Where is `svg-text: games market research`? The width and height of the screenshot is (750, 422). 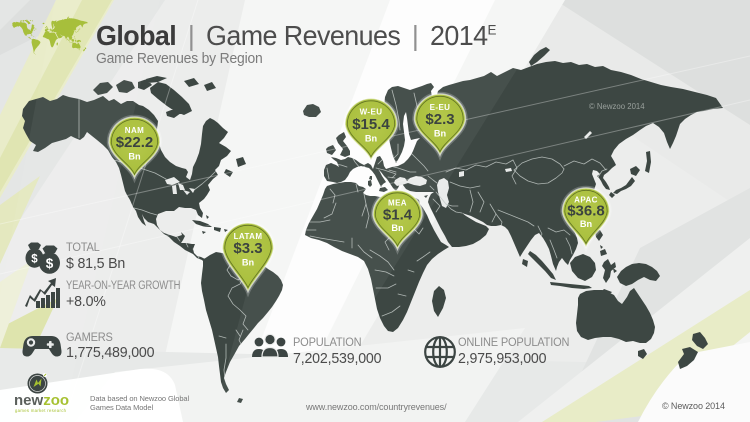 svg-text: games market research is located at coordinates (41, 410).